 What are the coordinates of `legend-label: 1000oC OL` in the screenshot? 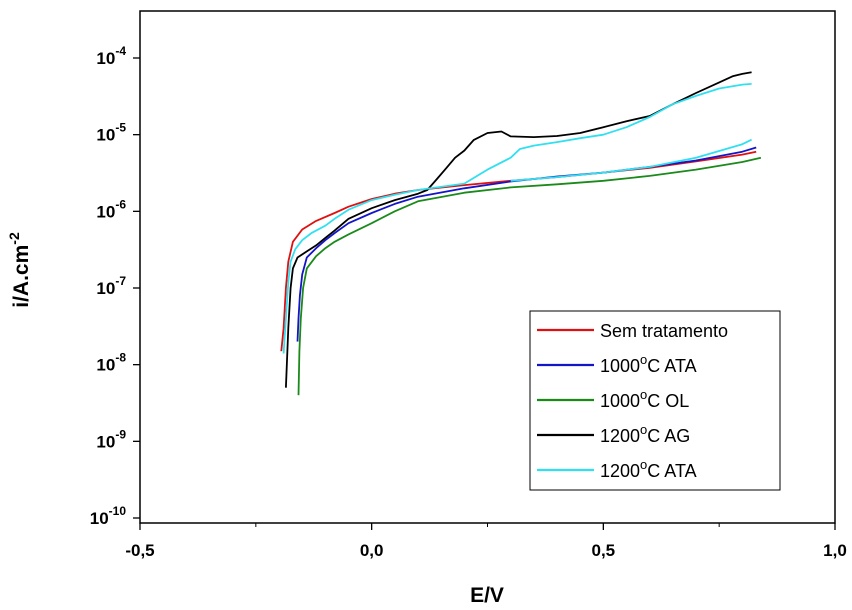 It's located at (644, 399).